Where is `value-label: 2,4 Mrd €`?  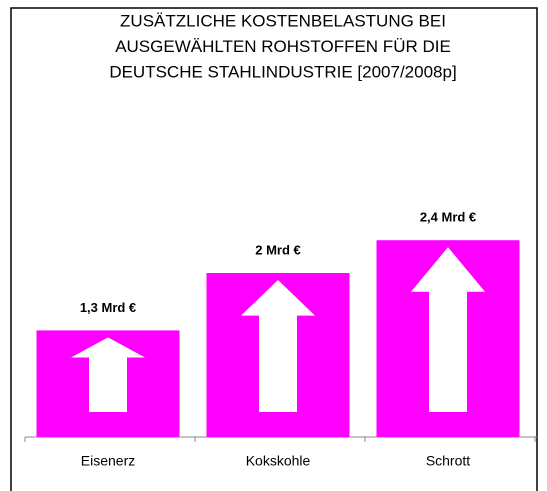 value-label: 2,4 Mrd € is located at coordinates (448, 217).